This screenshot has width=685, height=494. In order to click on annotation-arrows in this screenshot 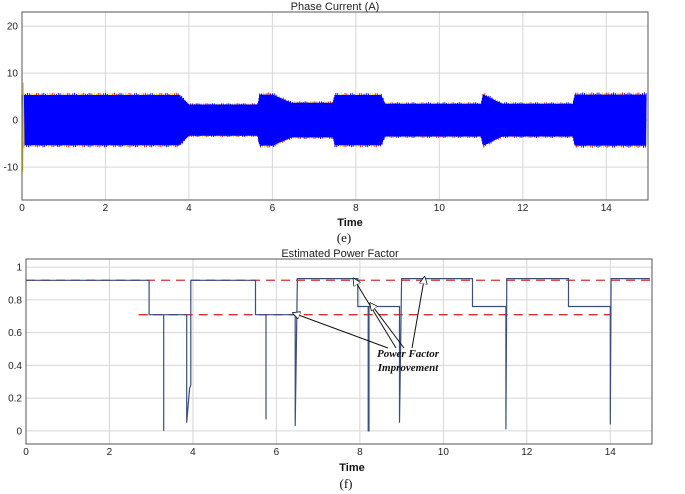, I will do `click(359, 313)`.